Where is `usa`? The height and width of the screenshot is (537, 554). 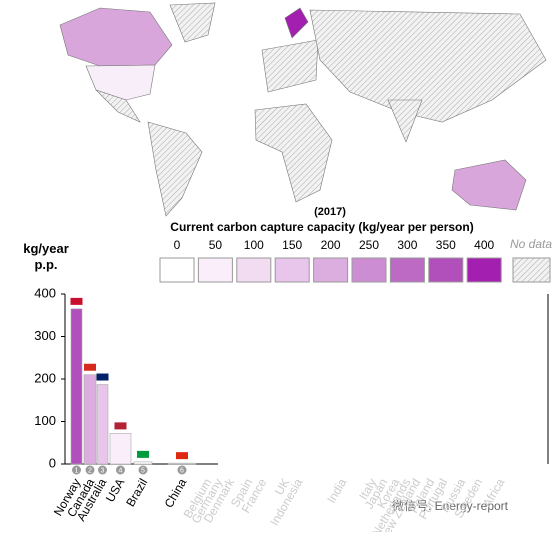
usa is located at coordinates (120, 82).